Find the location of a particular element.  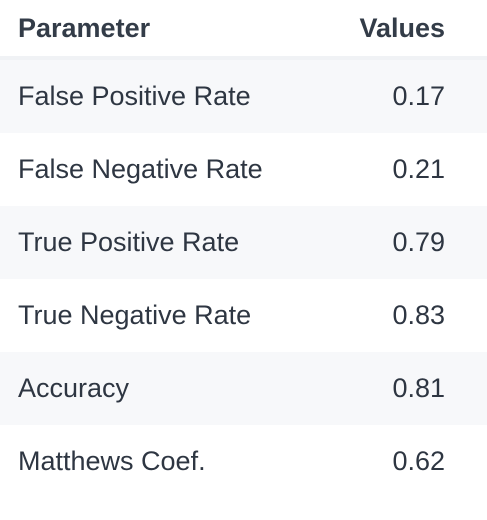

table-row: False Negative Rate 0.21 is located at coordinates (243, 169).